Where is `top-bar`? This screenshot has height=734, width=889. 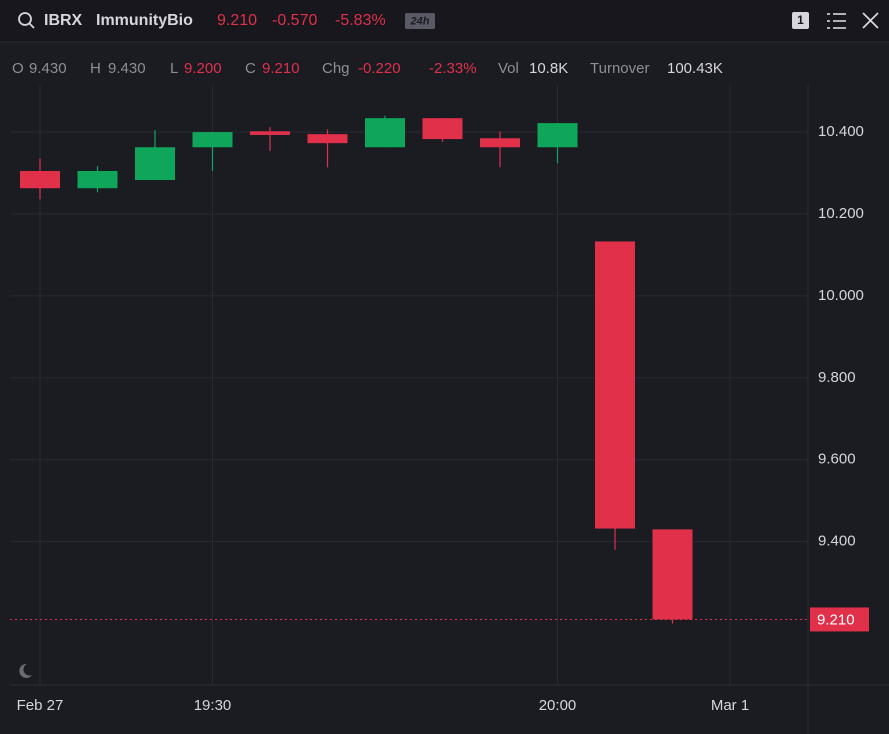
top-bar is located at coordinates (444, 21).